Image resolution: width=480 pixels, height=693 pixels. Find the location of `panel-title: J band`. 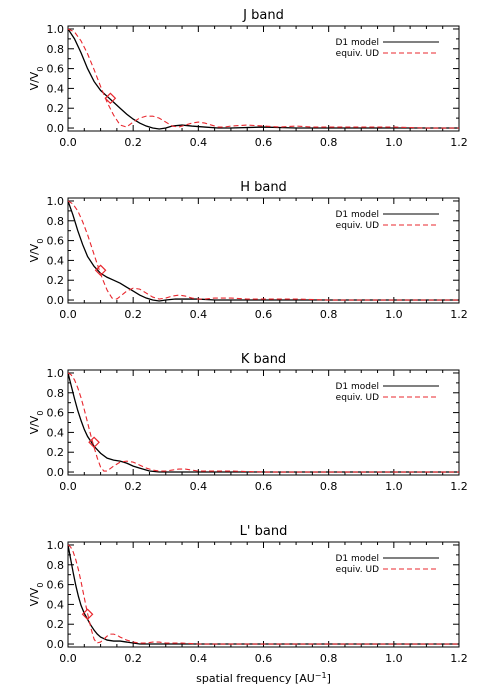

panel-title: J band is located at coordinates (263, 15).